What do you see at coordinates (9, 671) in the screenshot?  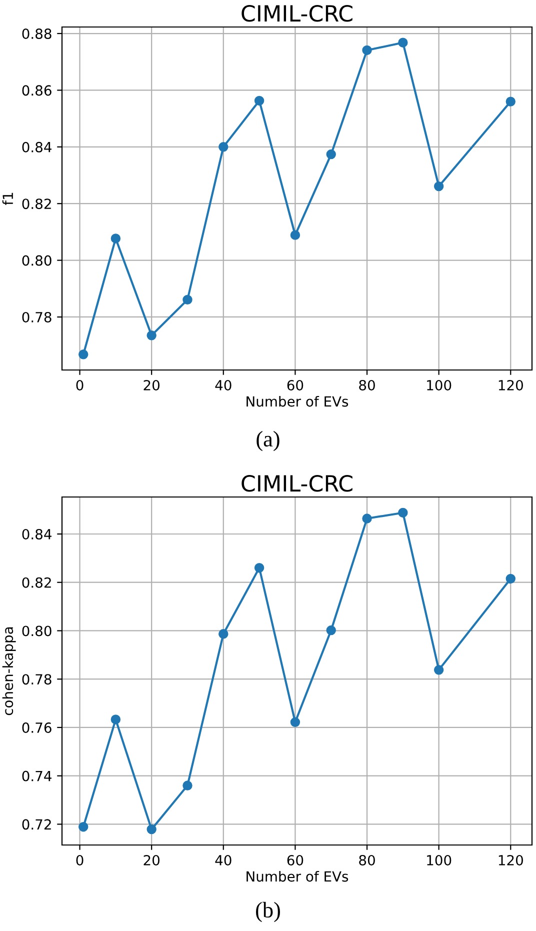 I see `y-axis-title: cohen-kappa` at bounding box center [9, 671].